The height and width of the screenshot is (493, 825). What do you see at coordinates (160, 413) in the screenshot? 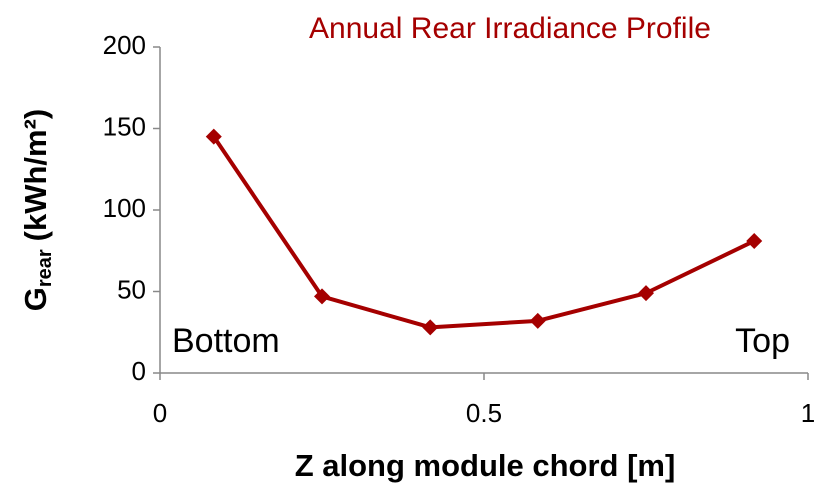
I see `x-tick-label: 0` at bounding box center [160, 413].